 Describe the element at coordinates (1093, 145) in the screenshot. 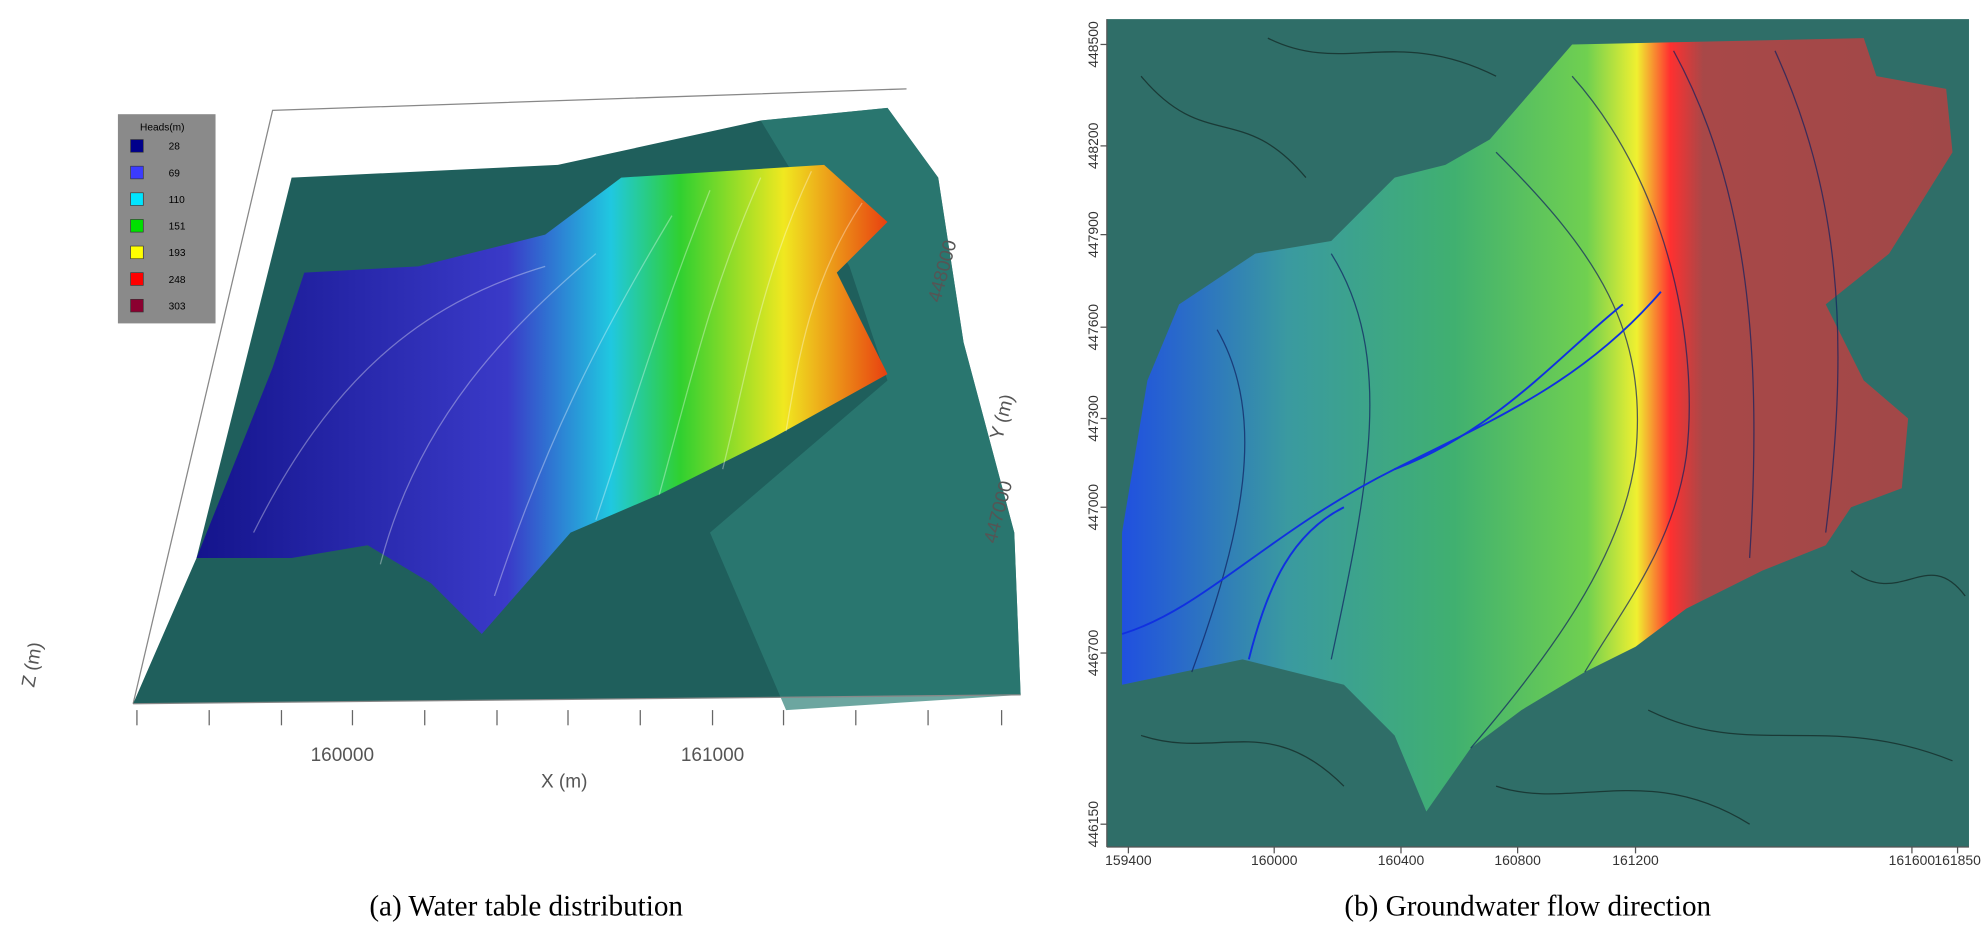

I see `y-tick-label: 448200` at that location.